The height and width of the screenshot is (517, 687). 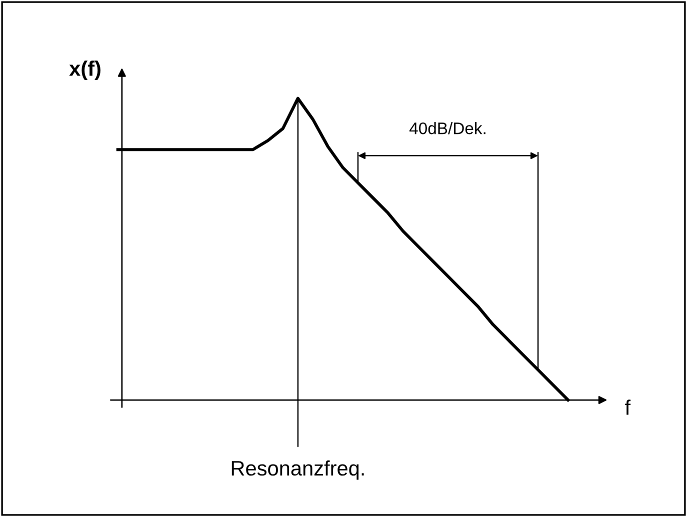 I want to click on text: Resonanzfreq., so click(x=298, y=470).